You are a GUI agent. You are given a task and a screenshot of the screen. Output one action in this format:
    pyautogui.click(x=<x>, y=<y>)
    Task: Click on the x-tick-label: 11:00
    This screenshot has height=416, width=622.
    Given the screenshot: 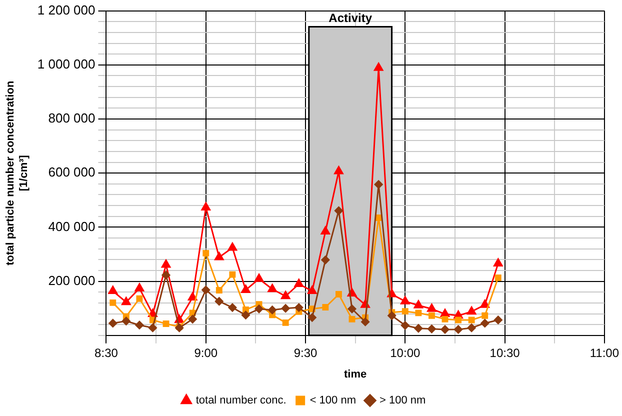 What is the action you would take?
    pyautogui.click(x=605, y=353)
    